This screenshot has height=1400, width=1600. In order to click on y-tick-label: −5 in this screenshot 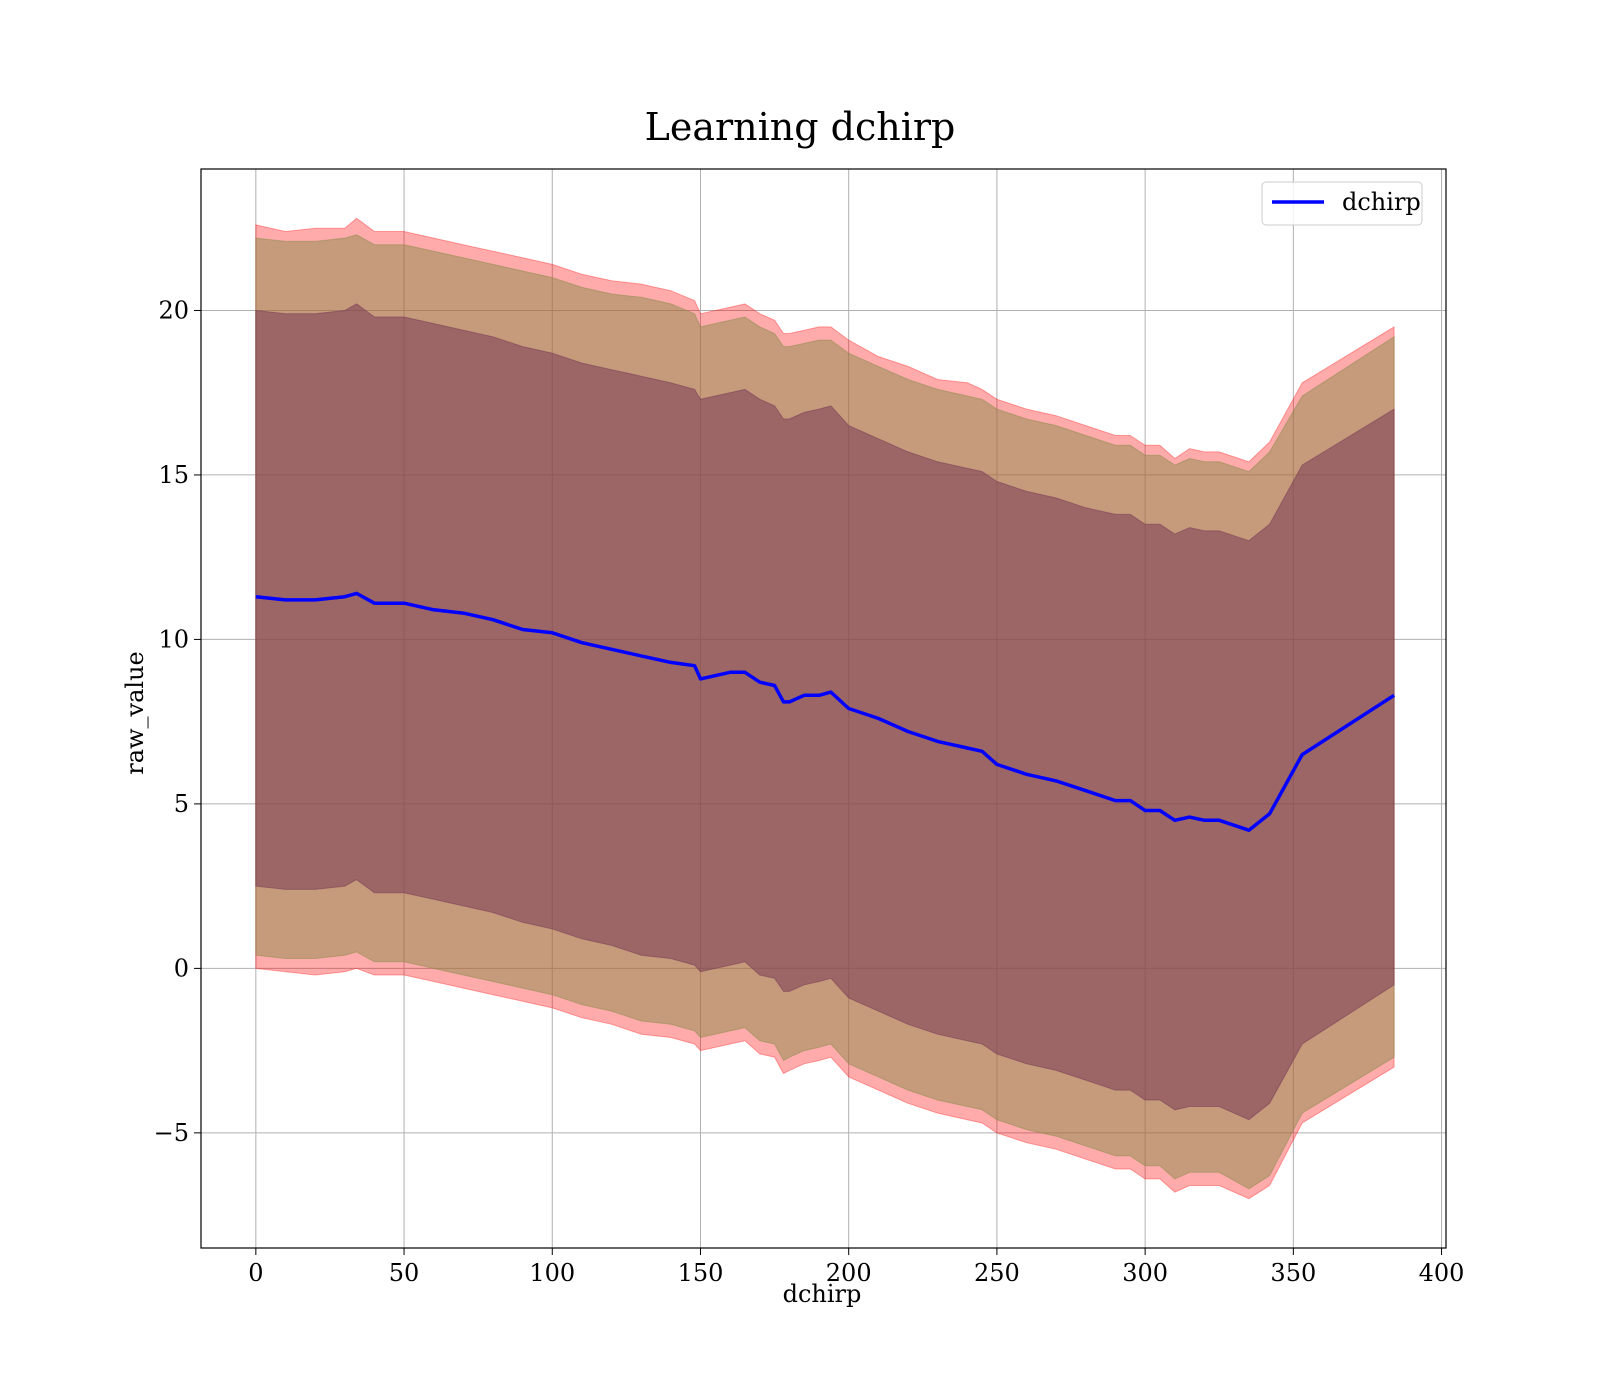, I will do `click(171, 1133)`.